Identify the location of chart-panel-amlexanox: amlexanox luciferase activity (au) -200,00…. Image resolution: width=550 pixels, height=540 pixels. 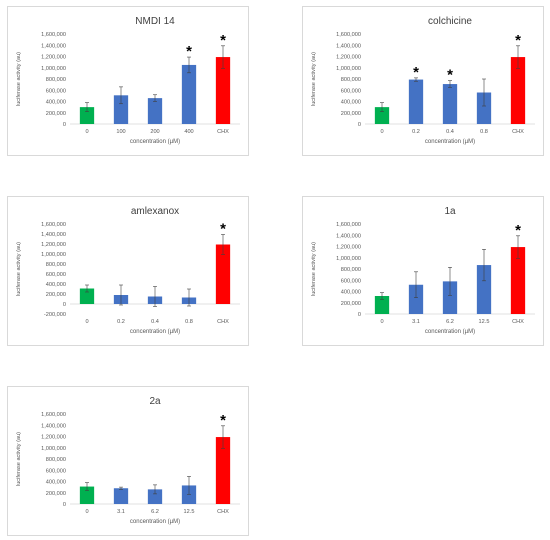
(128, 271).